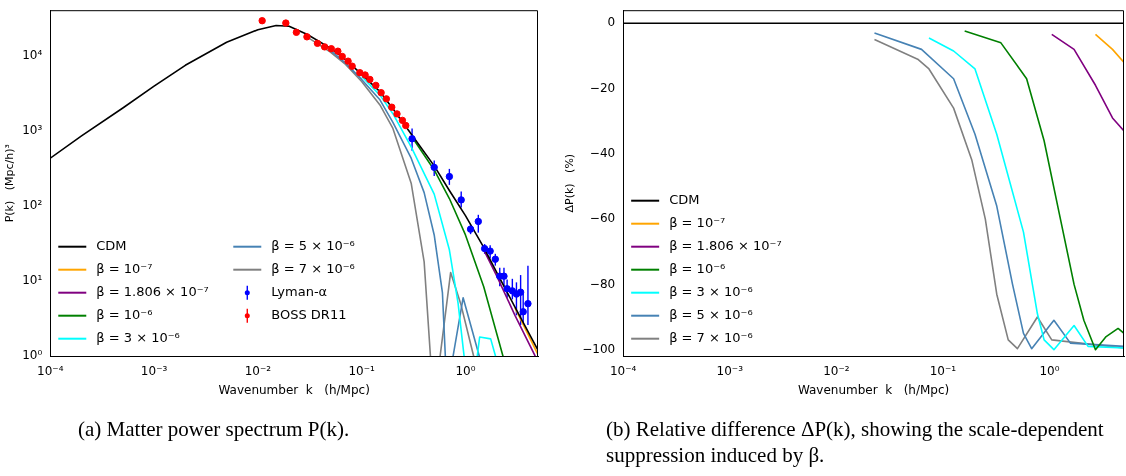  I want to click on y-tick-label: 0, so click(611, 22).